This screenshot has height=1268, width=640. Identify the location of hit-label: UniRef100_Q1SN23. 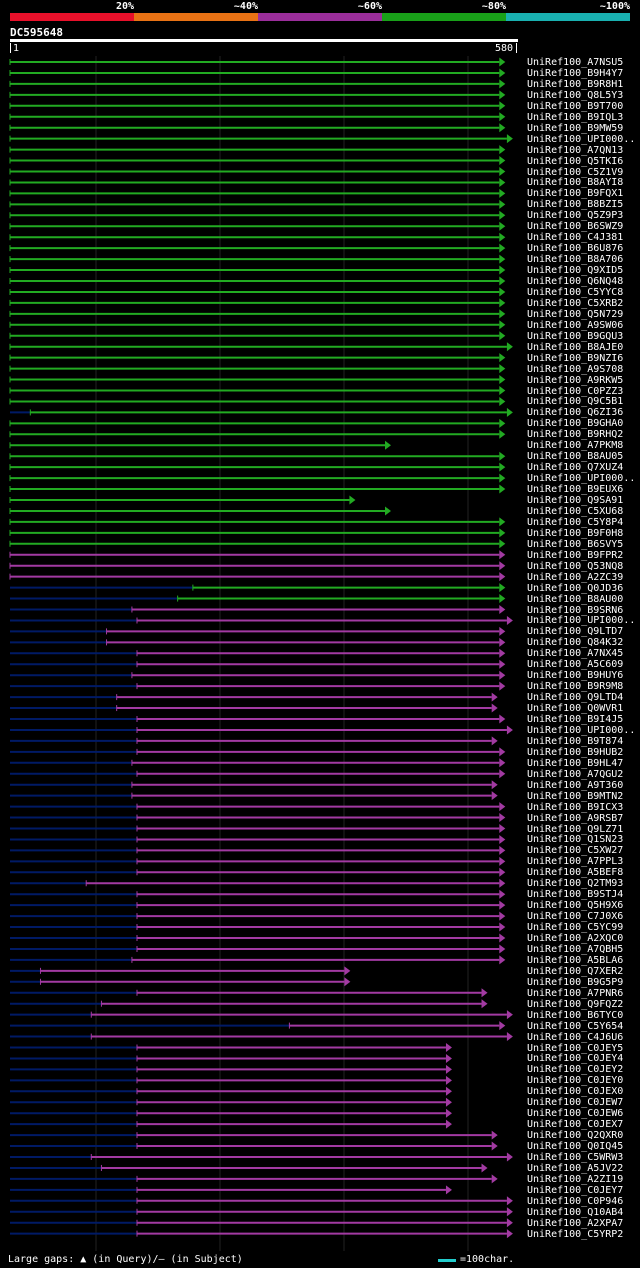
(575, 840).